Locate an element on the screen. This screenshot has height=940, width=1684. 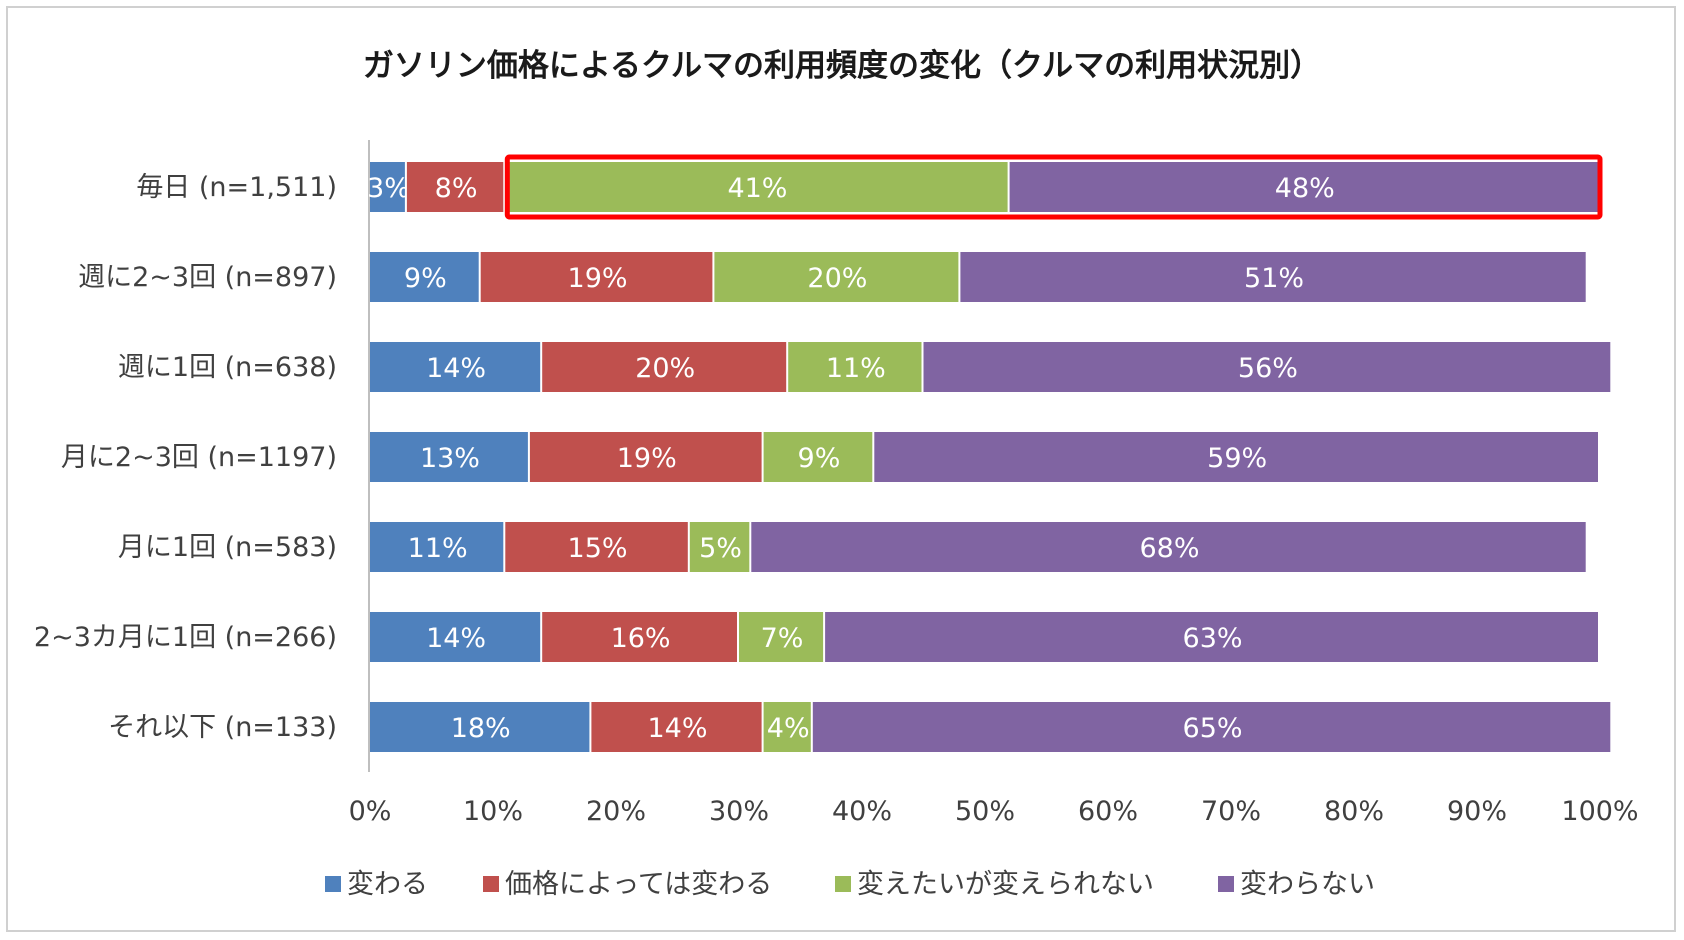
data-label: 59% is located at coordinates (1237, 458).